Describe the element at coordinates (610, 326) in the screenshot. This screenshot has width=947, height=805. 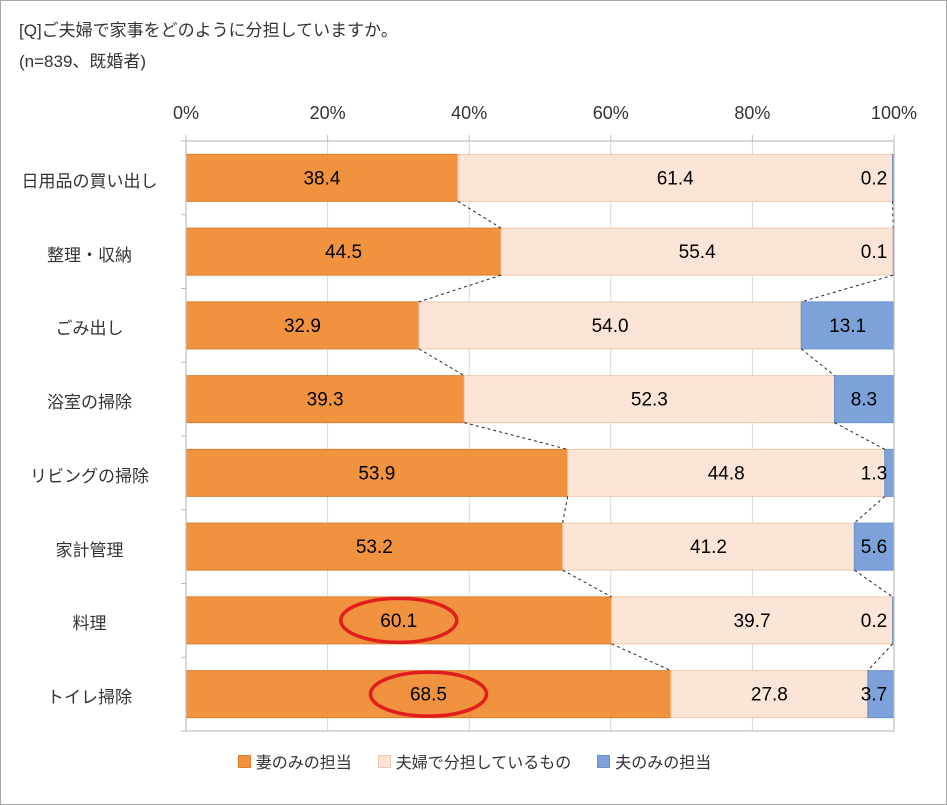
I see `value-label: 54.0` at that location.